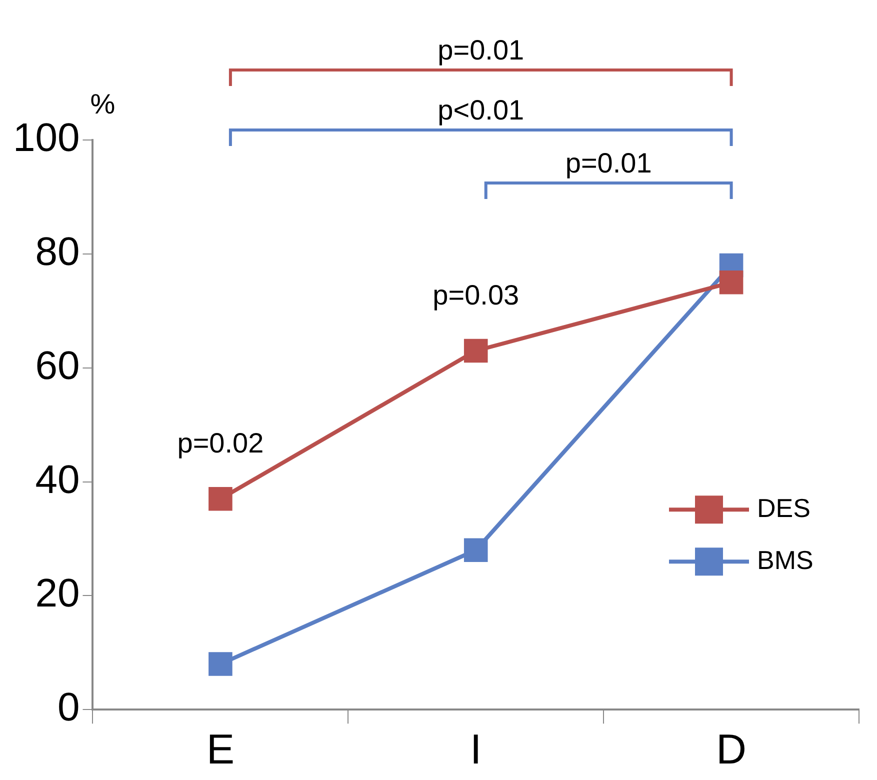  I want to click on annotation: p=0.03, so click(476, 294).